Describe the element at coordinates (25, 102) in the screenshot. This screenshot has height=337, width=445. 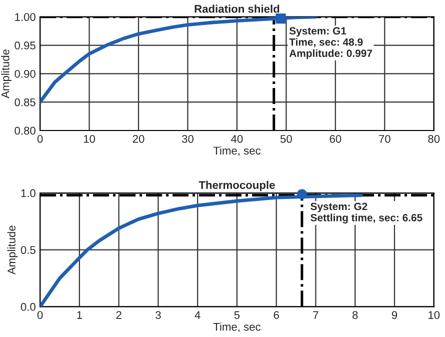
I see `y-tick-label: 0.85` at that location.